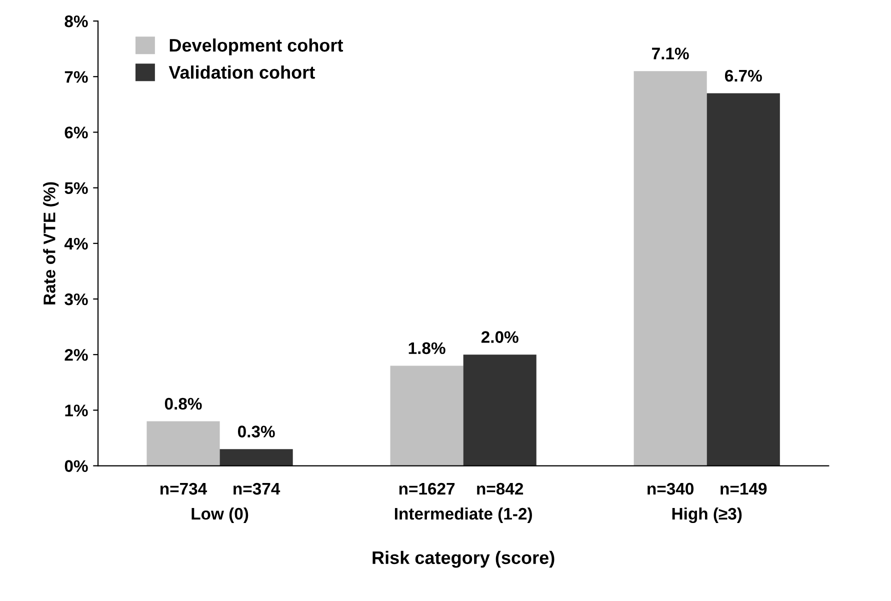  I want to click on text: n=149, so click(743, 488).